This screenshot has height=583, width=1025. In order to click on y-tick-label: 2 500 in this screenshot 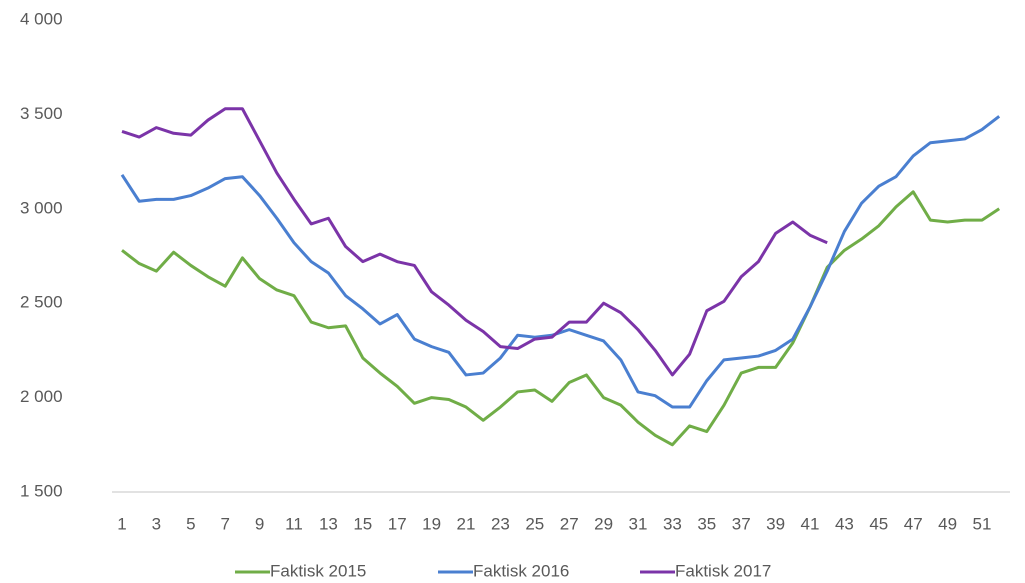, I will do `click(41, 302)`.